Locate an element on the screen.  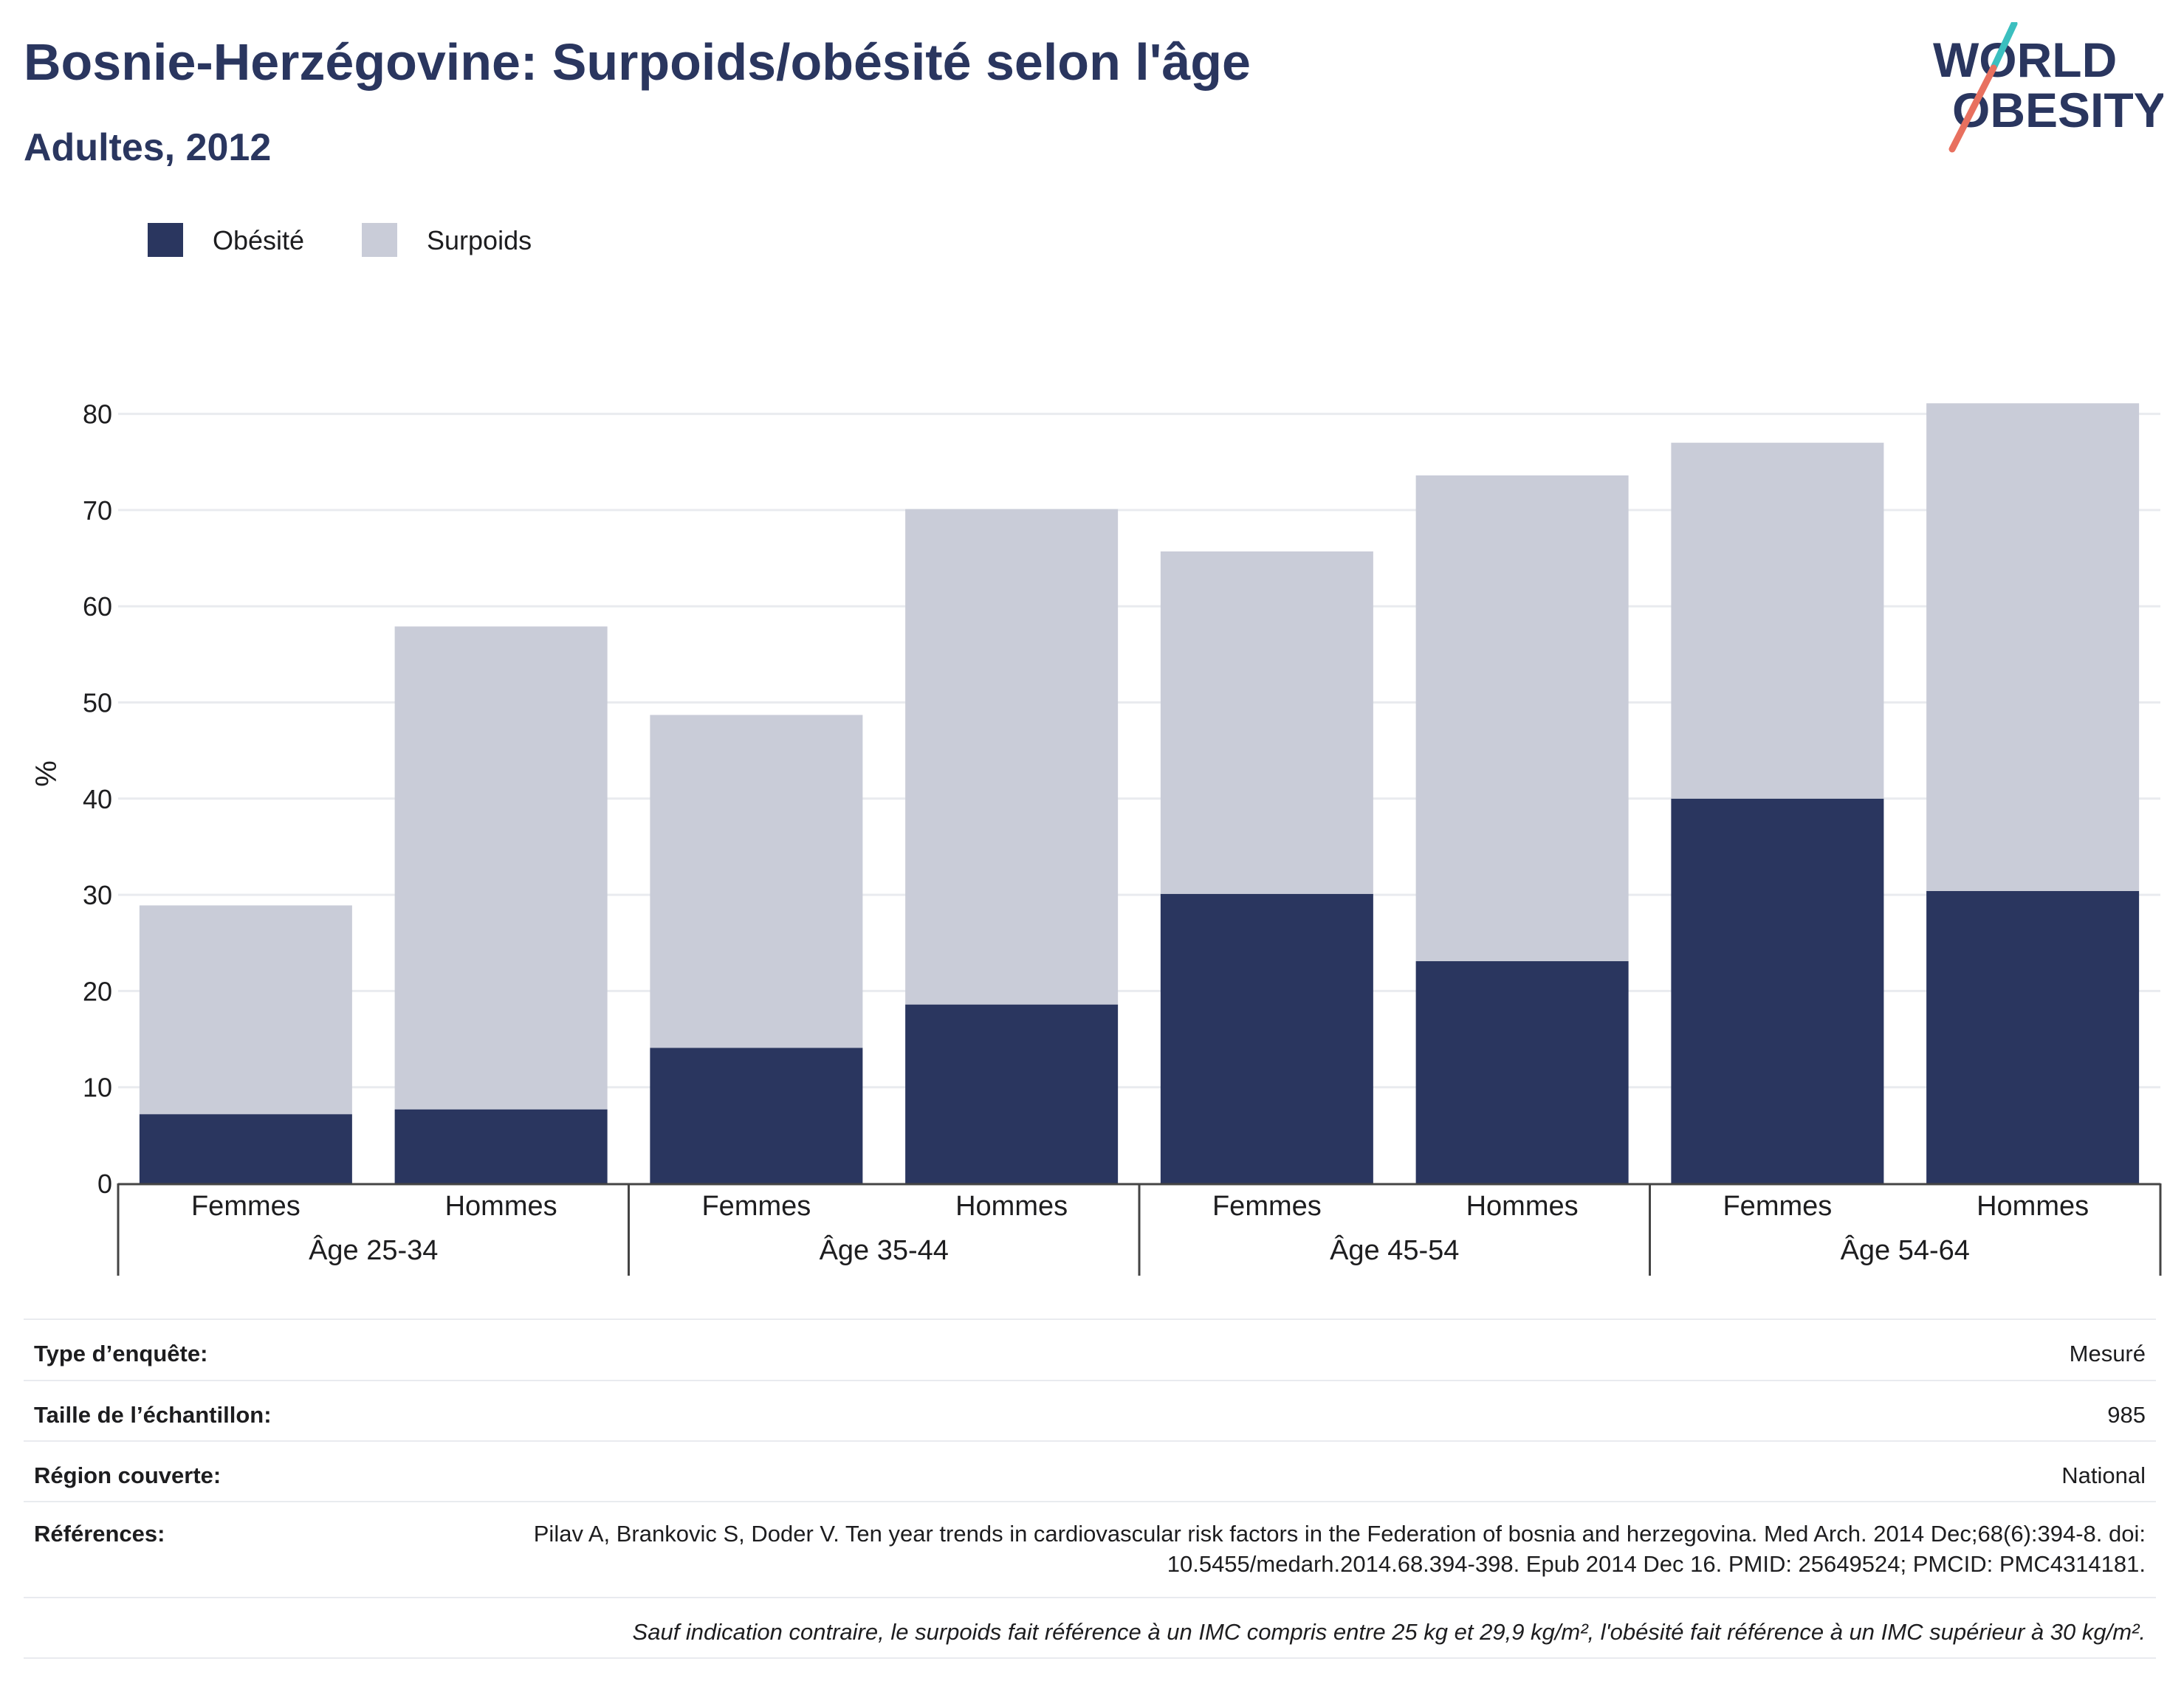
y-tick-label: 60 is located at coordinates (98, 606).